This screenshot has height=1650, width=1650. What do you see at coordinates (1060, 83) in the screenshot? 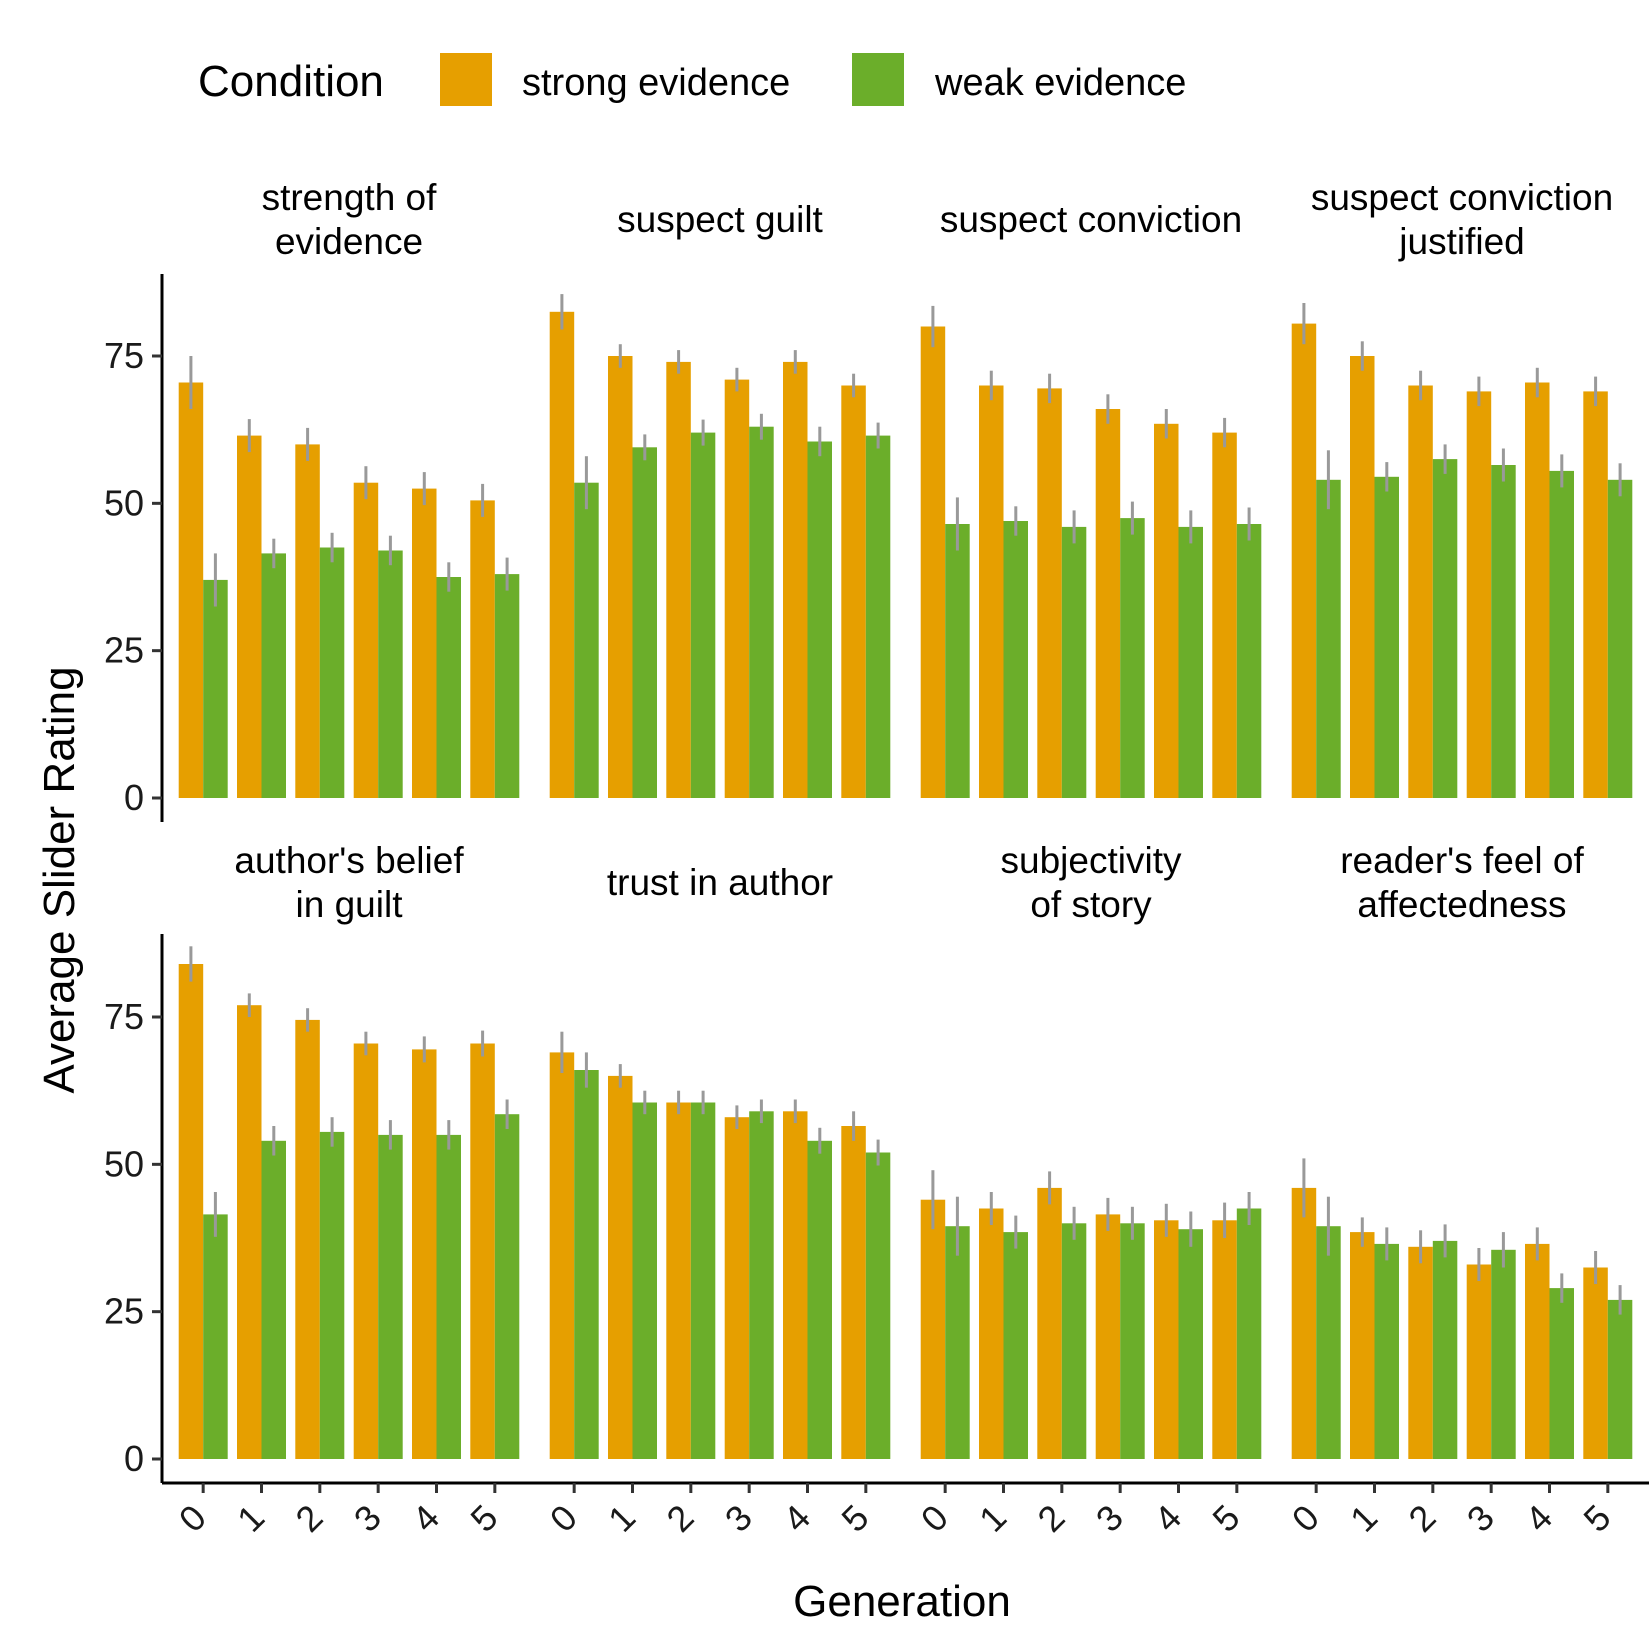
I see `legend-label-weak-evidence: weak evidence` at bounding box center [1060, 83].